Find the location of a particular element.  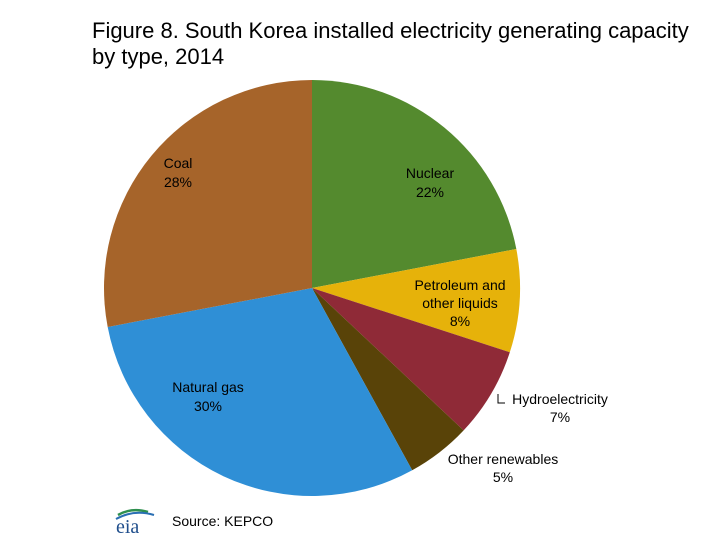

slice-value-label: 28% is located at coordinates (178, 182).